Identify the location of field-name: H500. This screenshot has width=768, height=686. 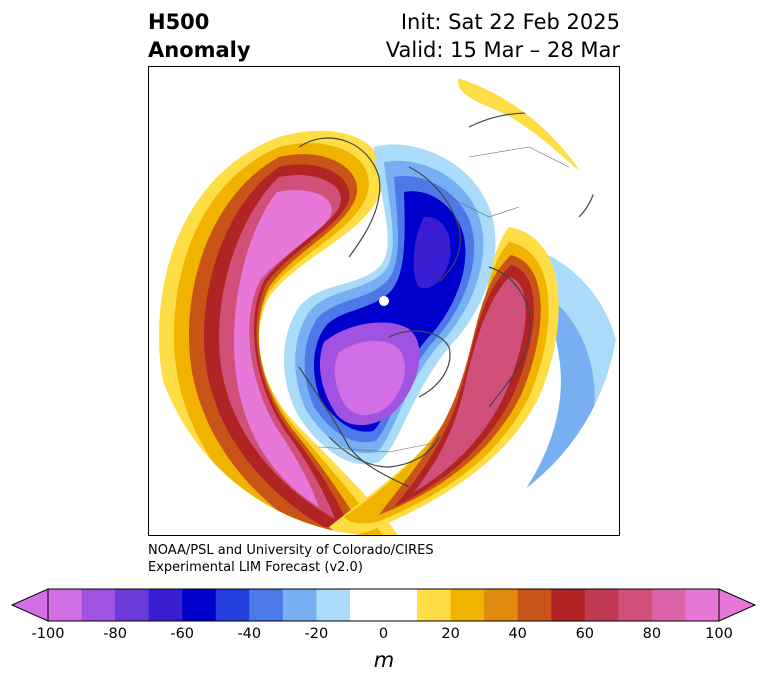
(179, 22).